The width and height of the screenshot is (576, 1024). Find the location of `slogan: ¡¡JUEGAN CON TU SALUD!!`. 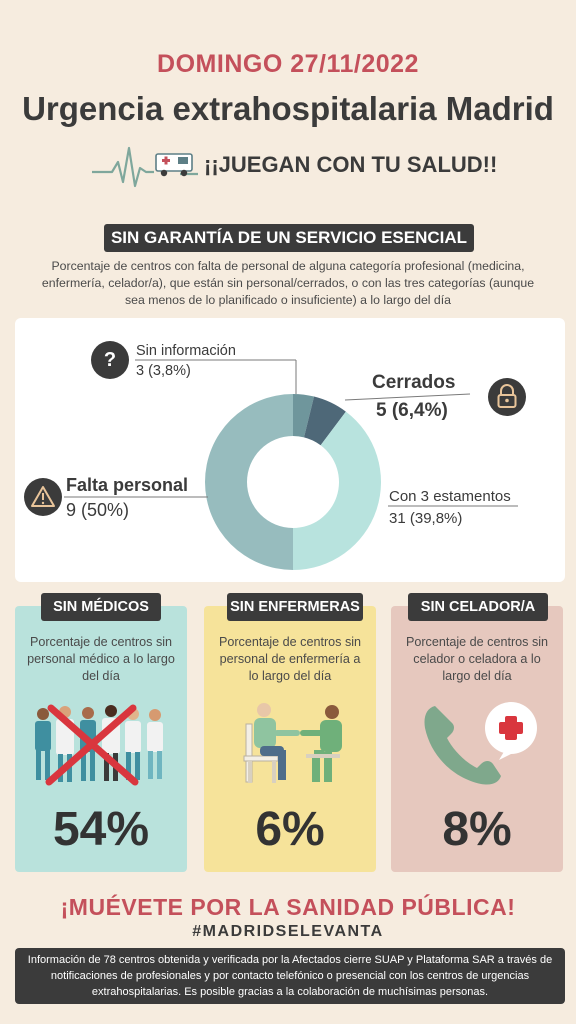

slogan: ¡¡JUEGAN CON TU SALUD!! is located at coordinates (351, 164).